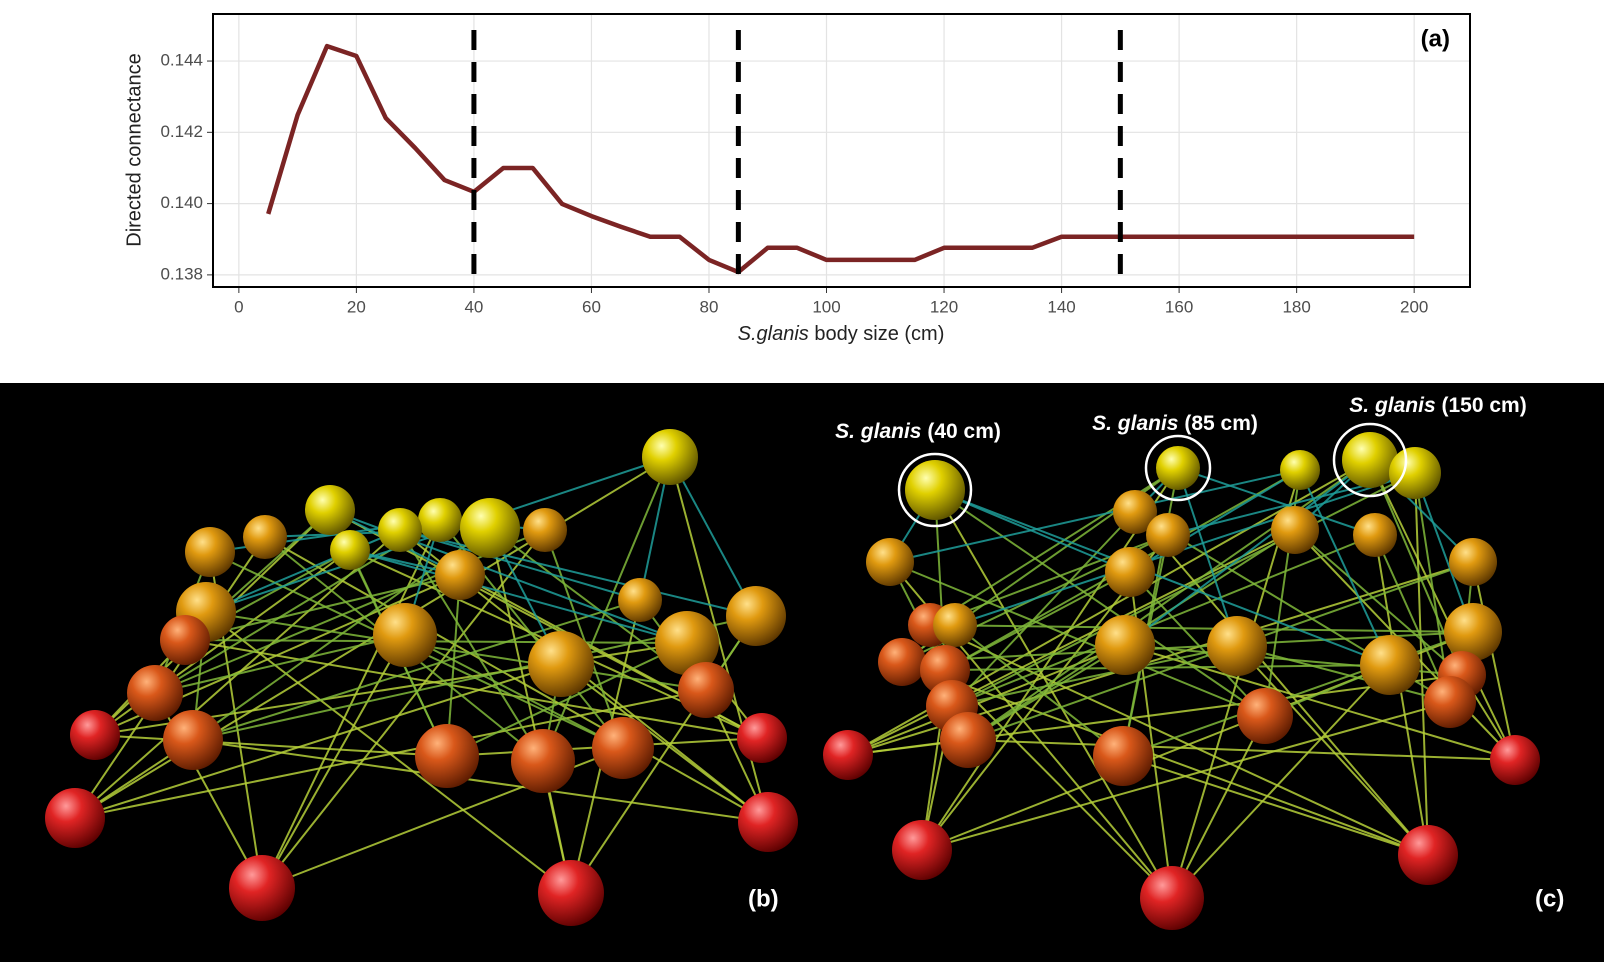 This screenshot has width=1604, height=962. What do you see at coordinates (709, 306) in the screenshot?
I see `x-tick-label: 80` at bounding box center [709, 306].